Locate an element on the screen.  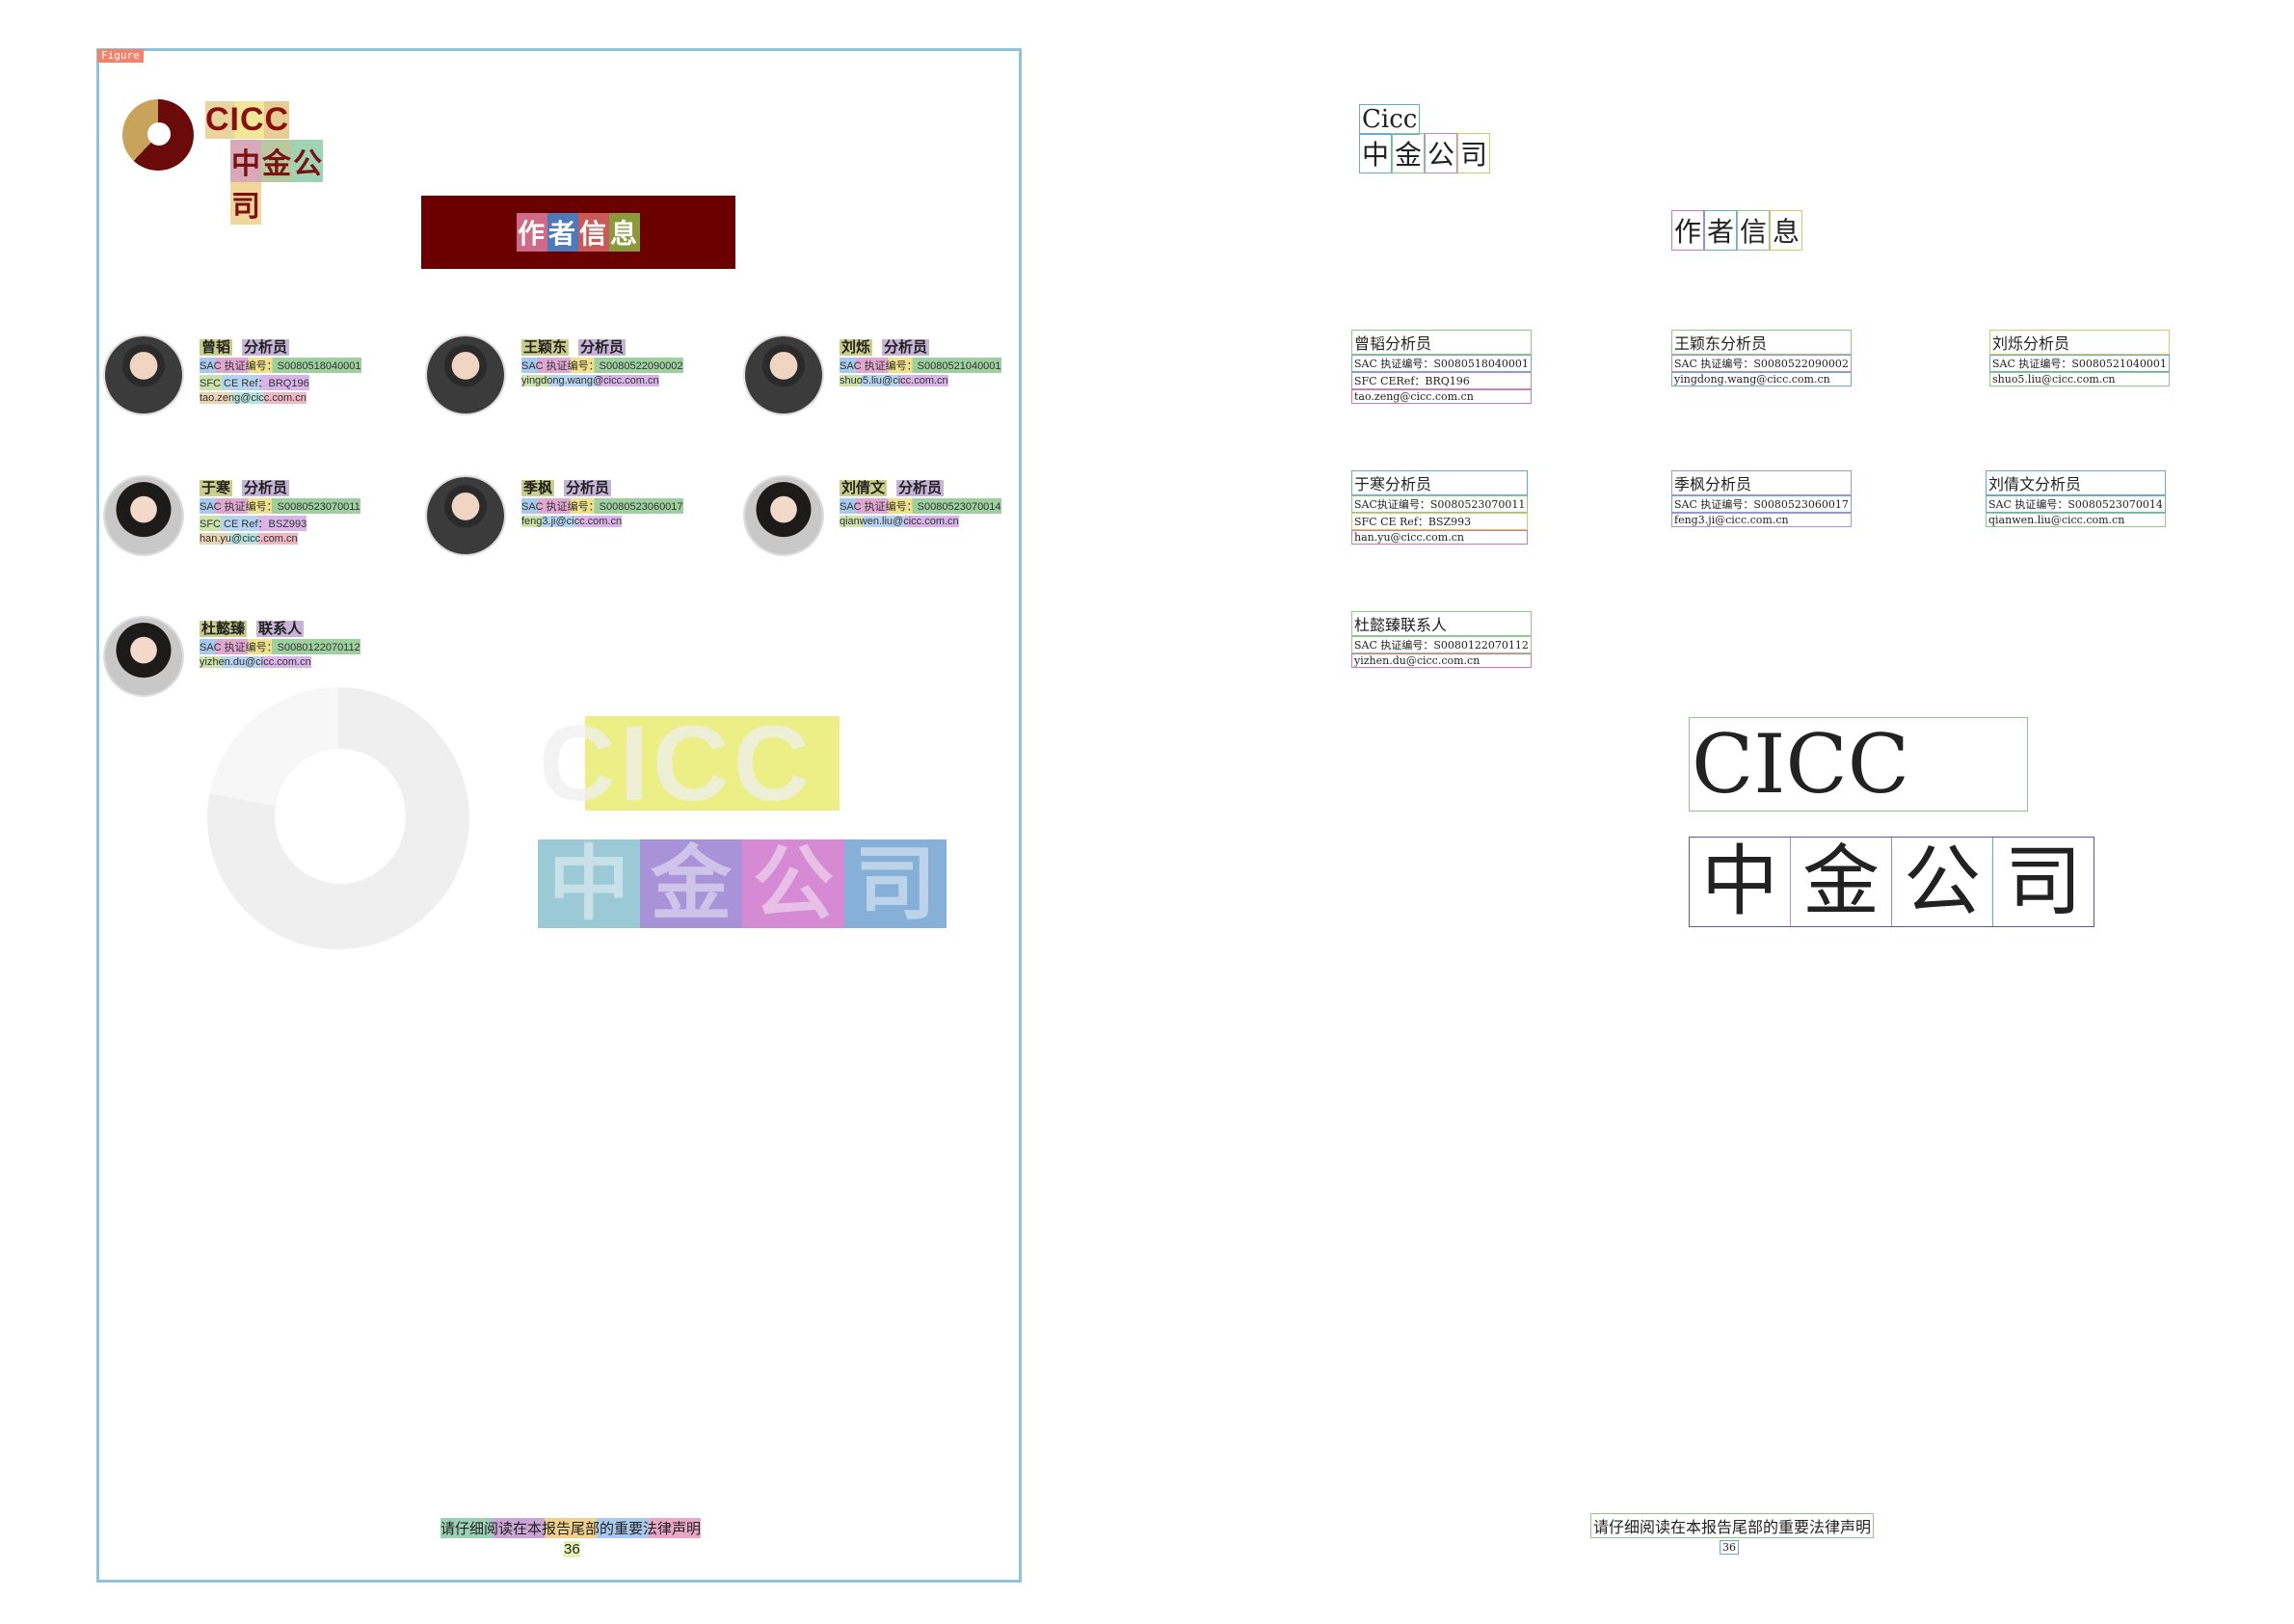
footer-notice: 请仔细阅读在本报告尾部的重要法律声明 is located at coordinates (571, 1528).